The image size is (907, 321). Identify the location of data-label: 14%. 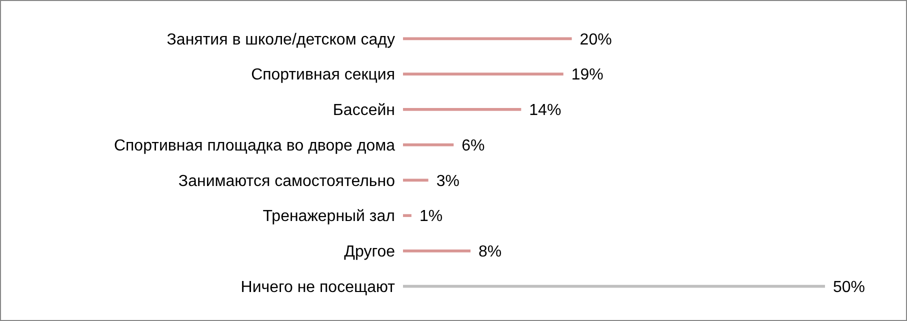
(545, 111).